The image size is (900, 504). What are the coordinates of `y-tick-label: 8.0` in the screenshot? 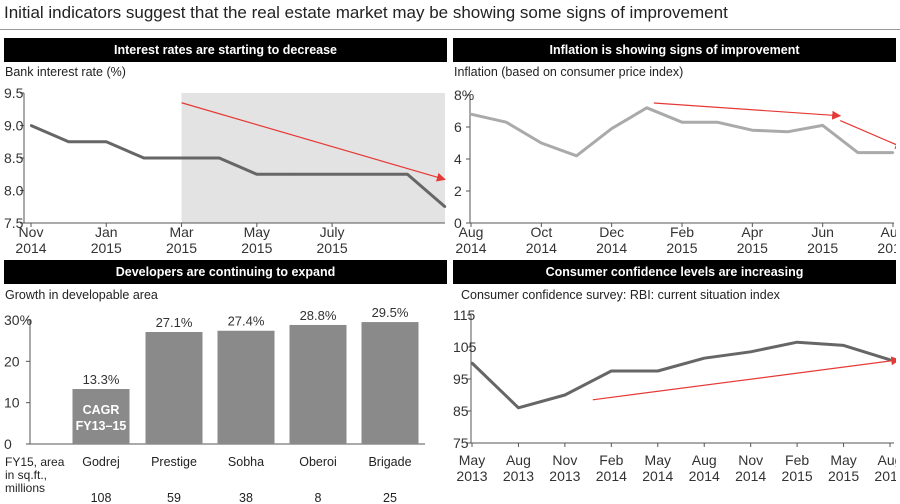 It's located at (14, 191).